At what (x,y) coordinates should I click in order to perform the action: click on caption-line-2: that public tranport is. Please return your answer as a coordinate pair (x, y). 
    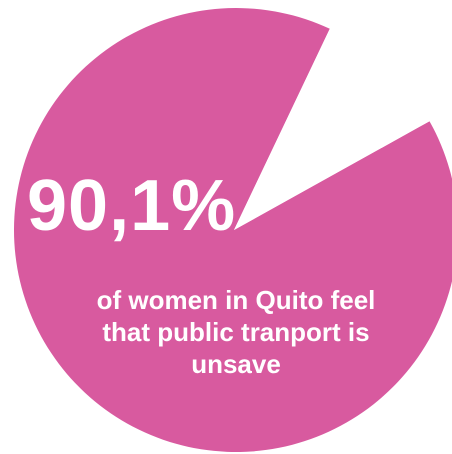
    Looking at the image, I should click on (236, 332).